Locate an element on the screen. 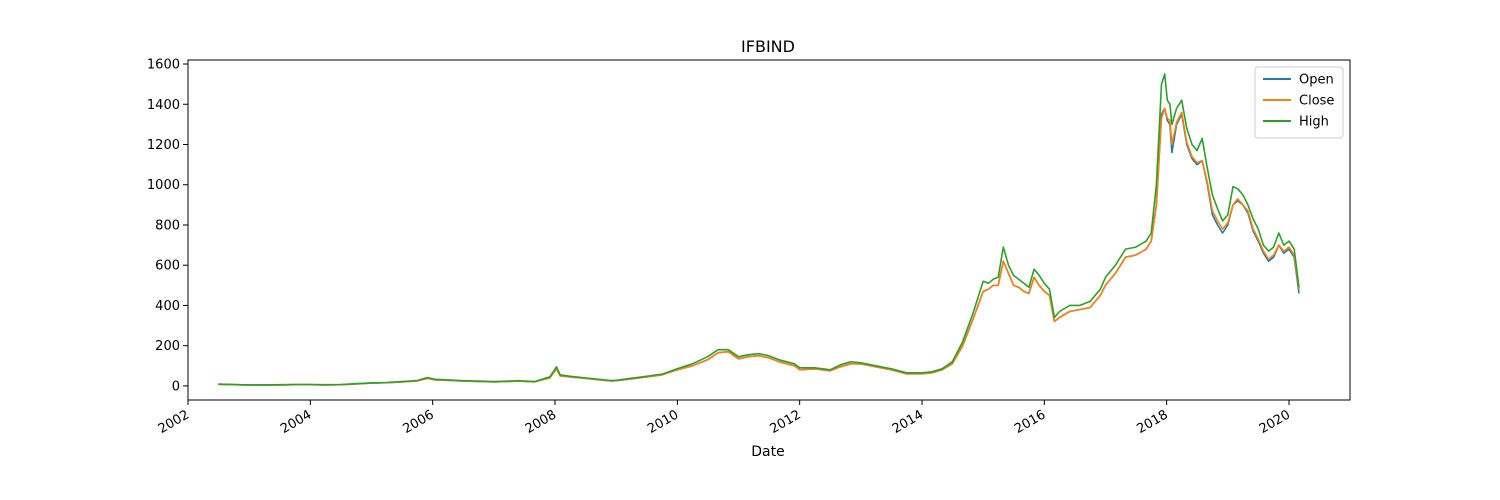 Image resolution: width=1500 pixels, height=500 pixels. x-tick-label: 2004 is located at coordinates (296, 422).